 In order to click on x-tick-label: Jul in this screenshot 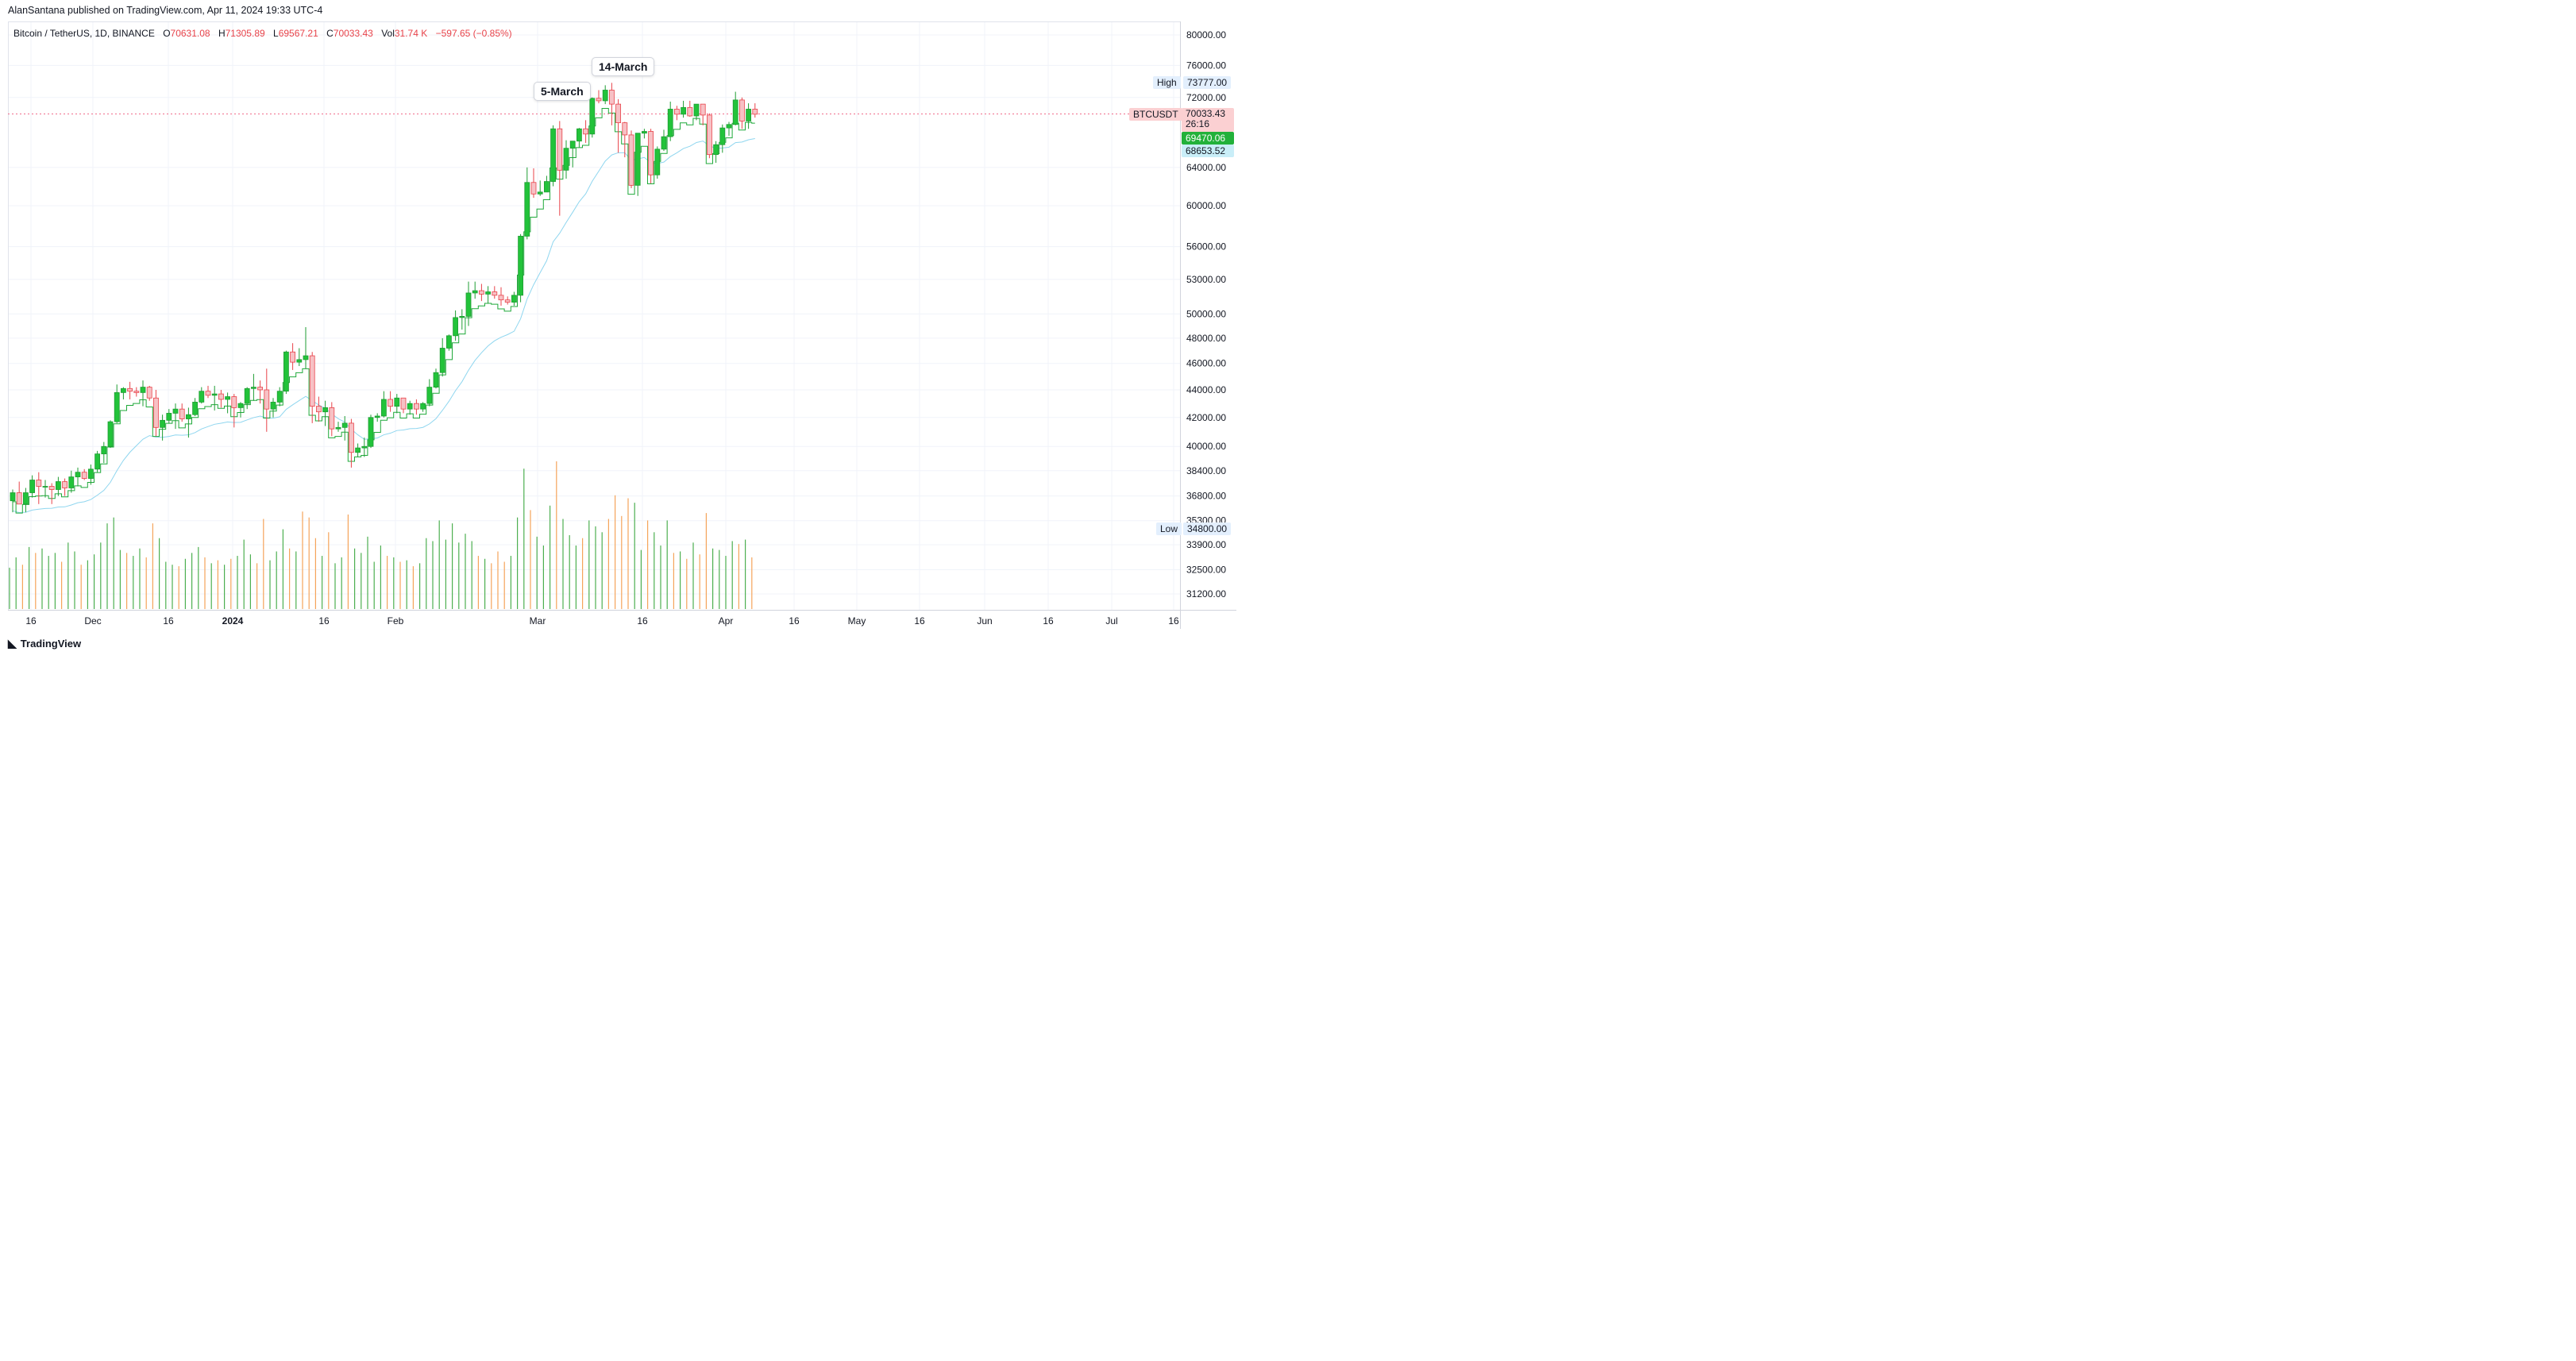, I will do `click(1111, 621)`.